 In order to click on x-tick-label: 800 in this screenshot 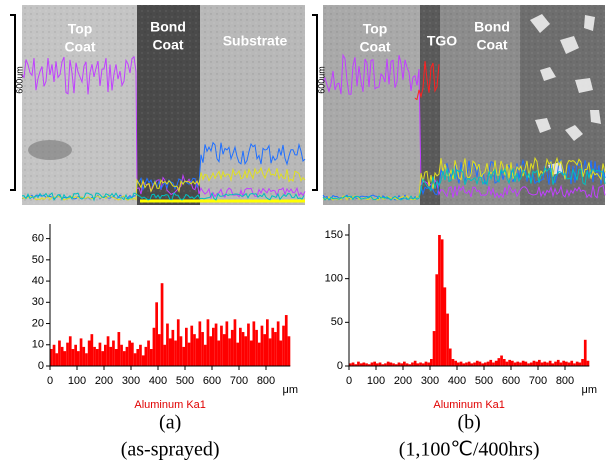, I will do `click(266, 381)`.